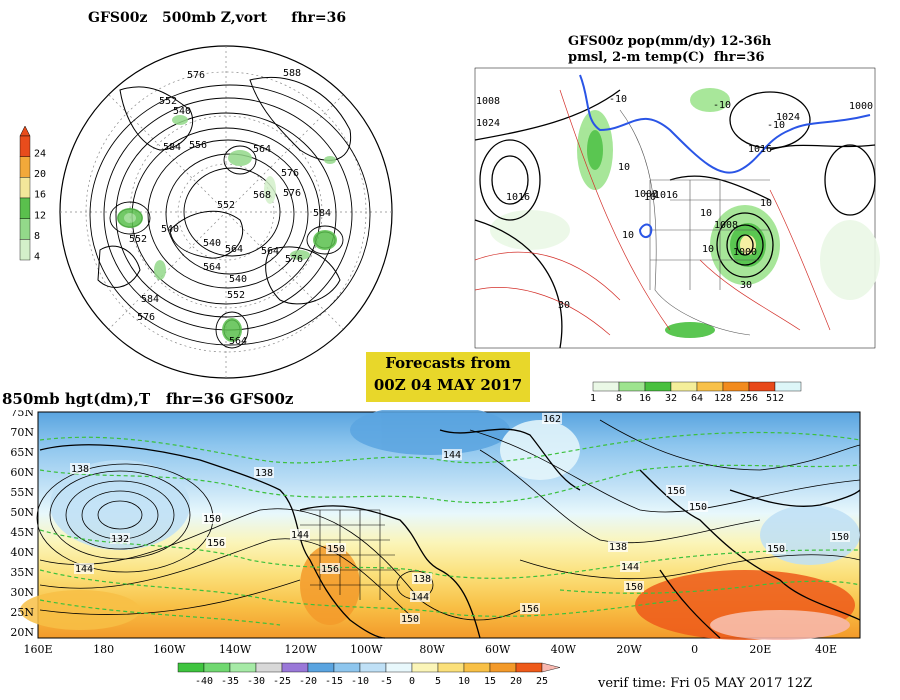 The height and width of the screenshot is (700, 900). I want to click on polar-contour-label: 588, so click(292, 73).